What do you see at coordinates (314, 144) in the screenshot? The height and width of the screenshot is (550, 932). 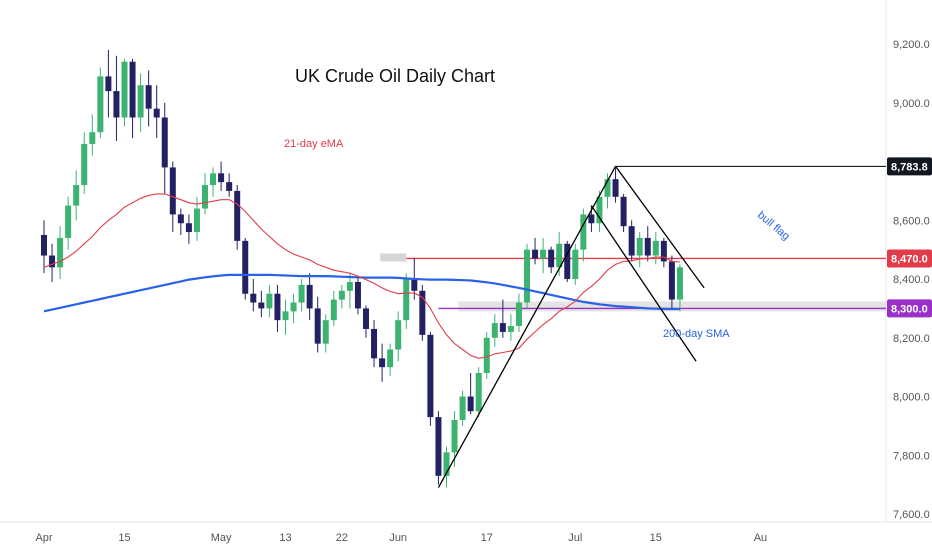 I see `ema-annotation: 21-day eMA` at bounding box center [314, 144].